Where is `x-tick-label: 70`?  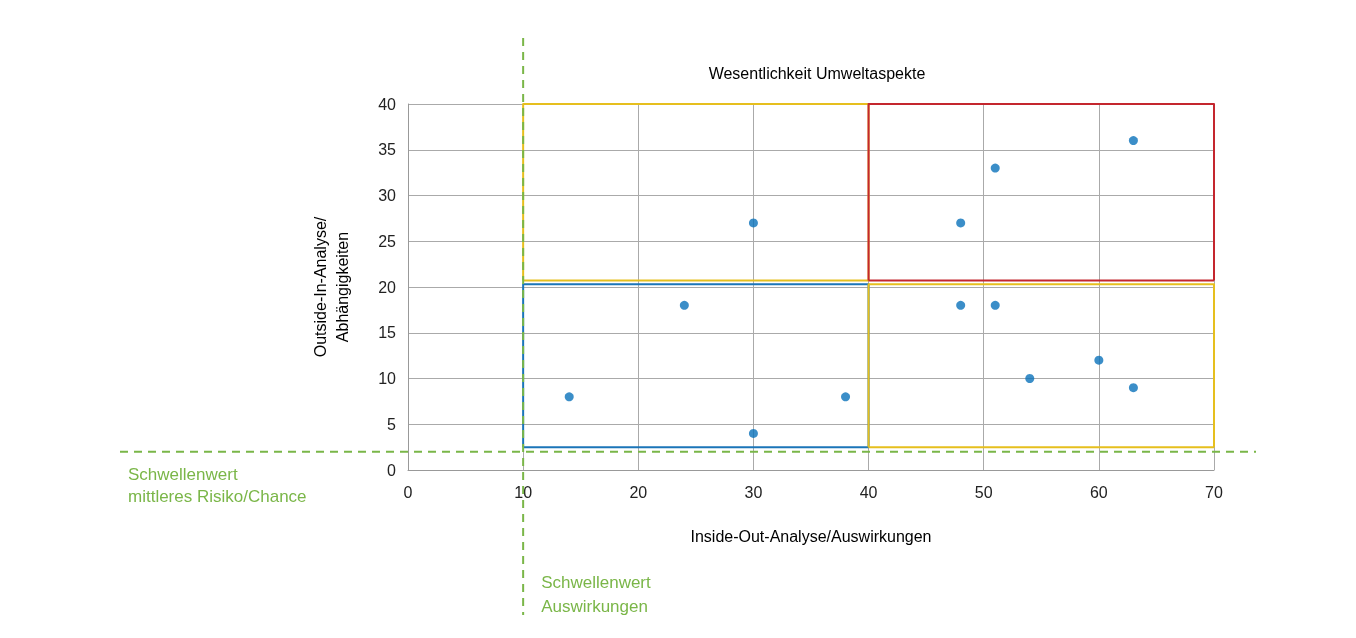 x-tick-label: 70 is located at coordinates (1214, 492).